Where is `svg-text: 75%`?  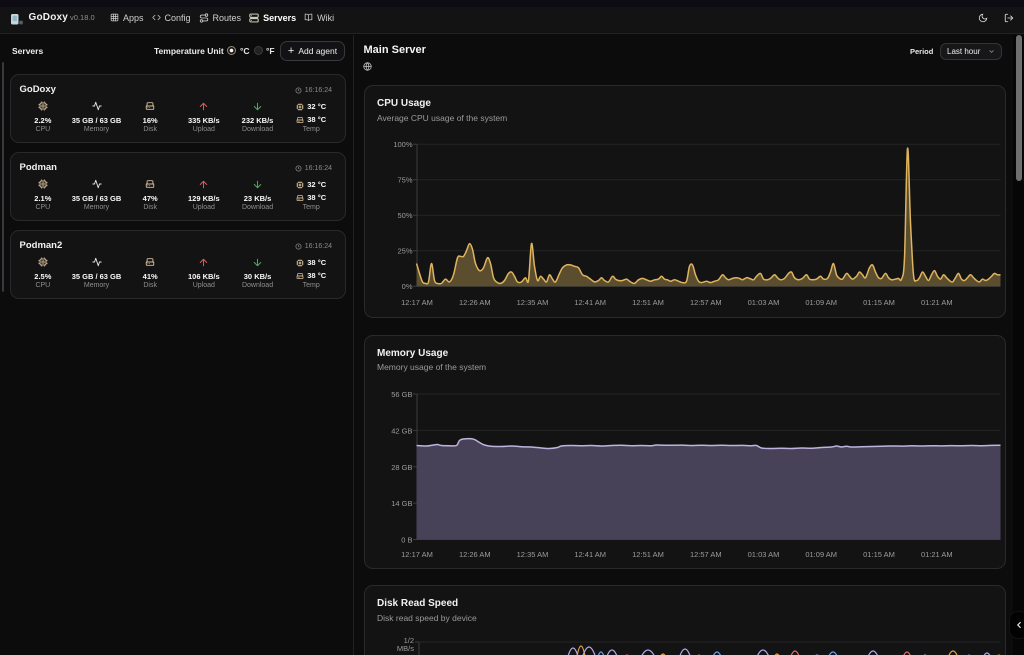
svg-text: 75% is located at coordinates (404, 180).